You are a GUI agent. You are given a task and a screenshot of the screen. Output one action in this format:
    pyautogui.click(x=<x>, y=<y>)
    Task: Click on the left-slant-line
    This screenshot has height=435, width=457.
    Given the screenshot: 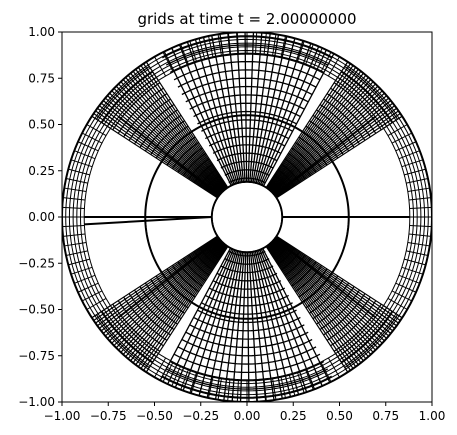 What is the action you would take?
    pyautogui.click(x=148, y=221)
    